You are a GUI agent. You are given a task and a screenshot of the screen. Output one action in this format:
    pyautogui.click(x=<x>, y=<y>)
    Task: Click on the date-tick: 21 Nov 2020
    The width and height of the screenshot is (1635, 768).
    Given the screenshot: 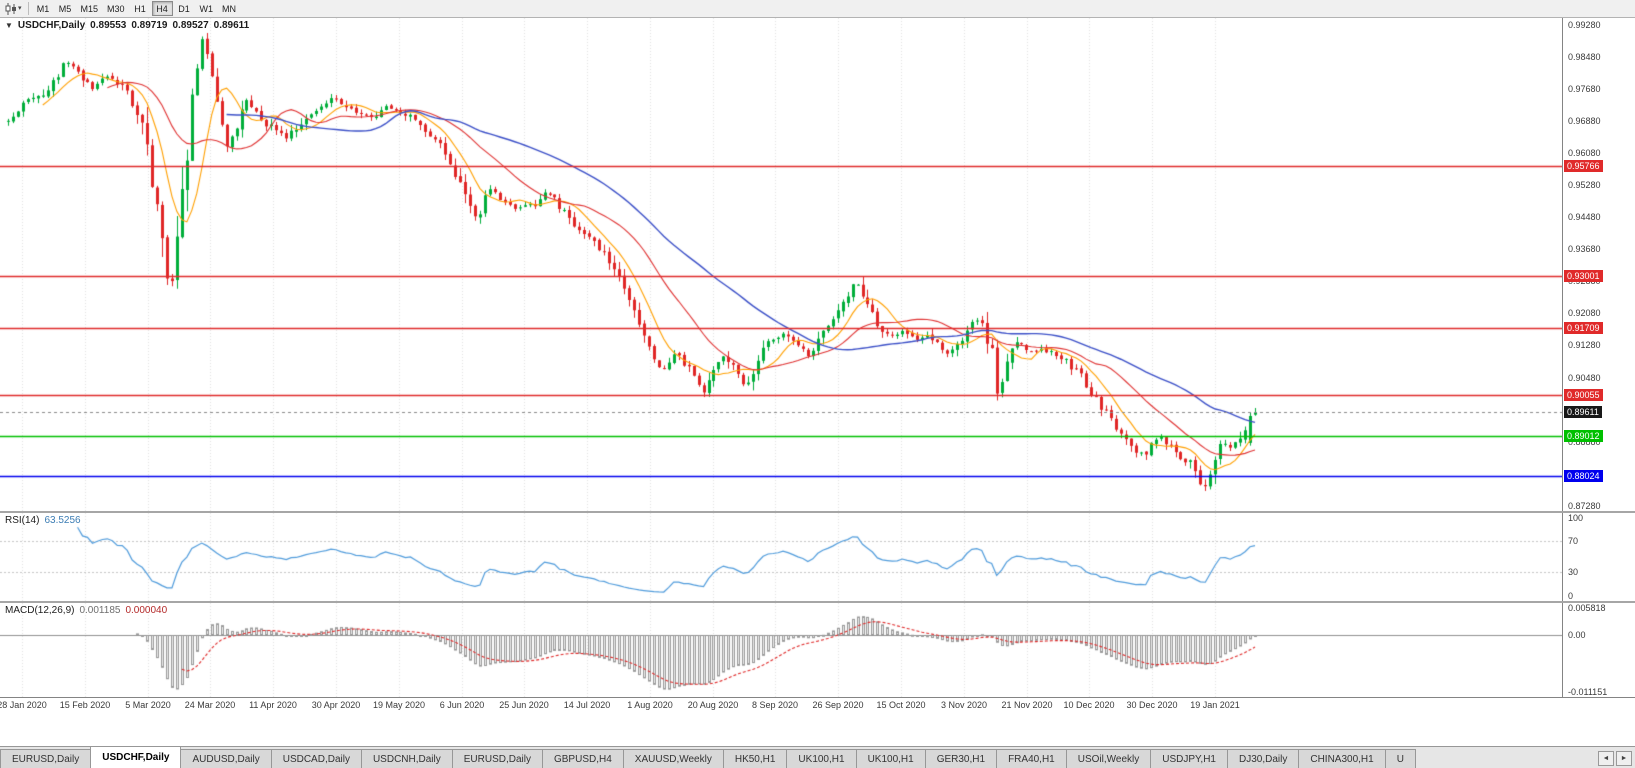 What is the action you would take?
    pyautogui.click(x=1027, y=705)
    